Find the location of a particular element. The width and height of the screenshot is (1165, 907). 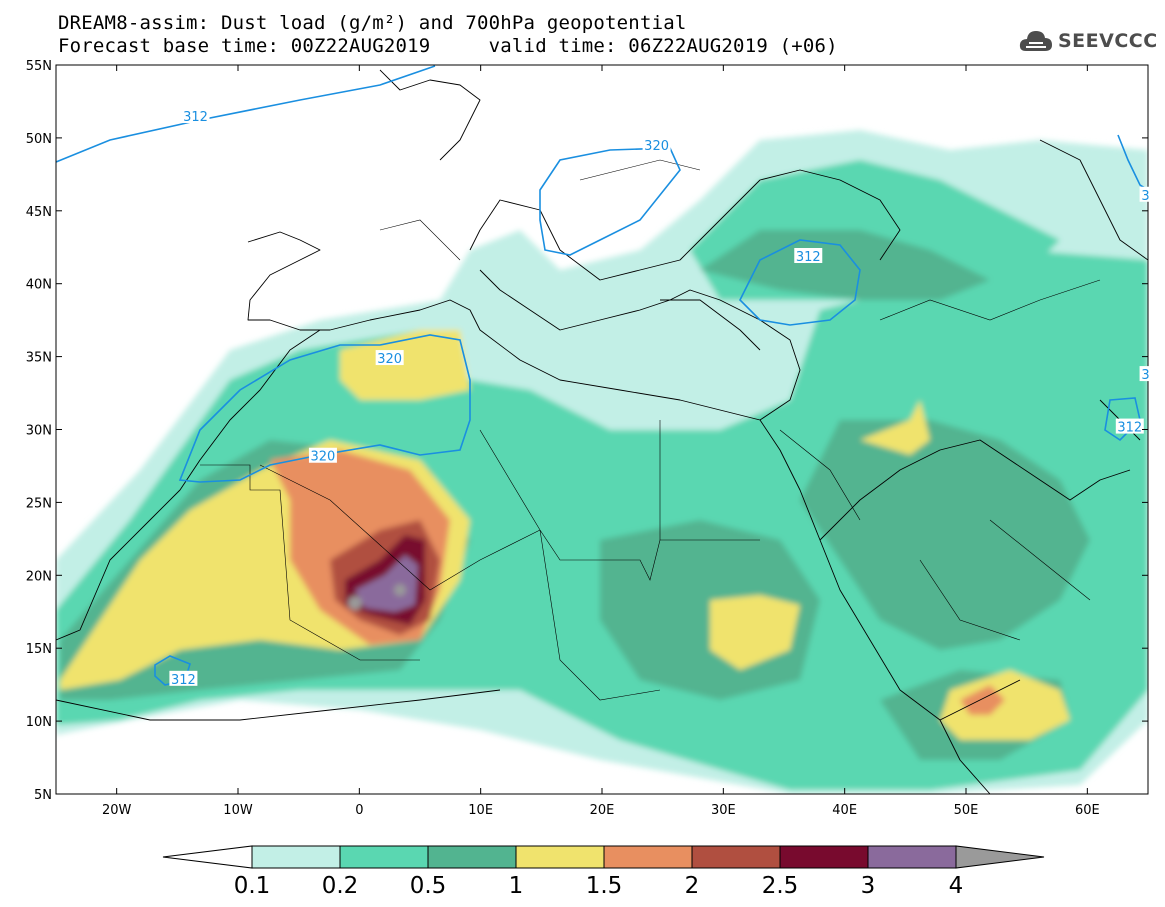

lon-label: 40E is located at coordinates (844, 810).